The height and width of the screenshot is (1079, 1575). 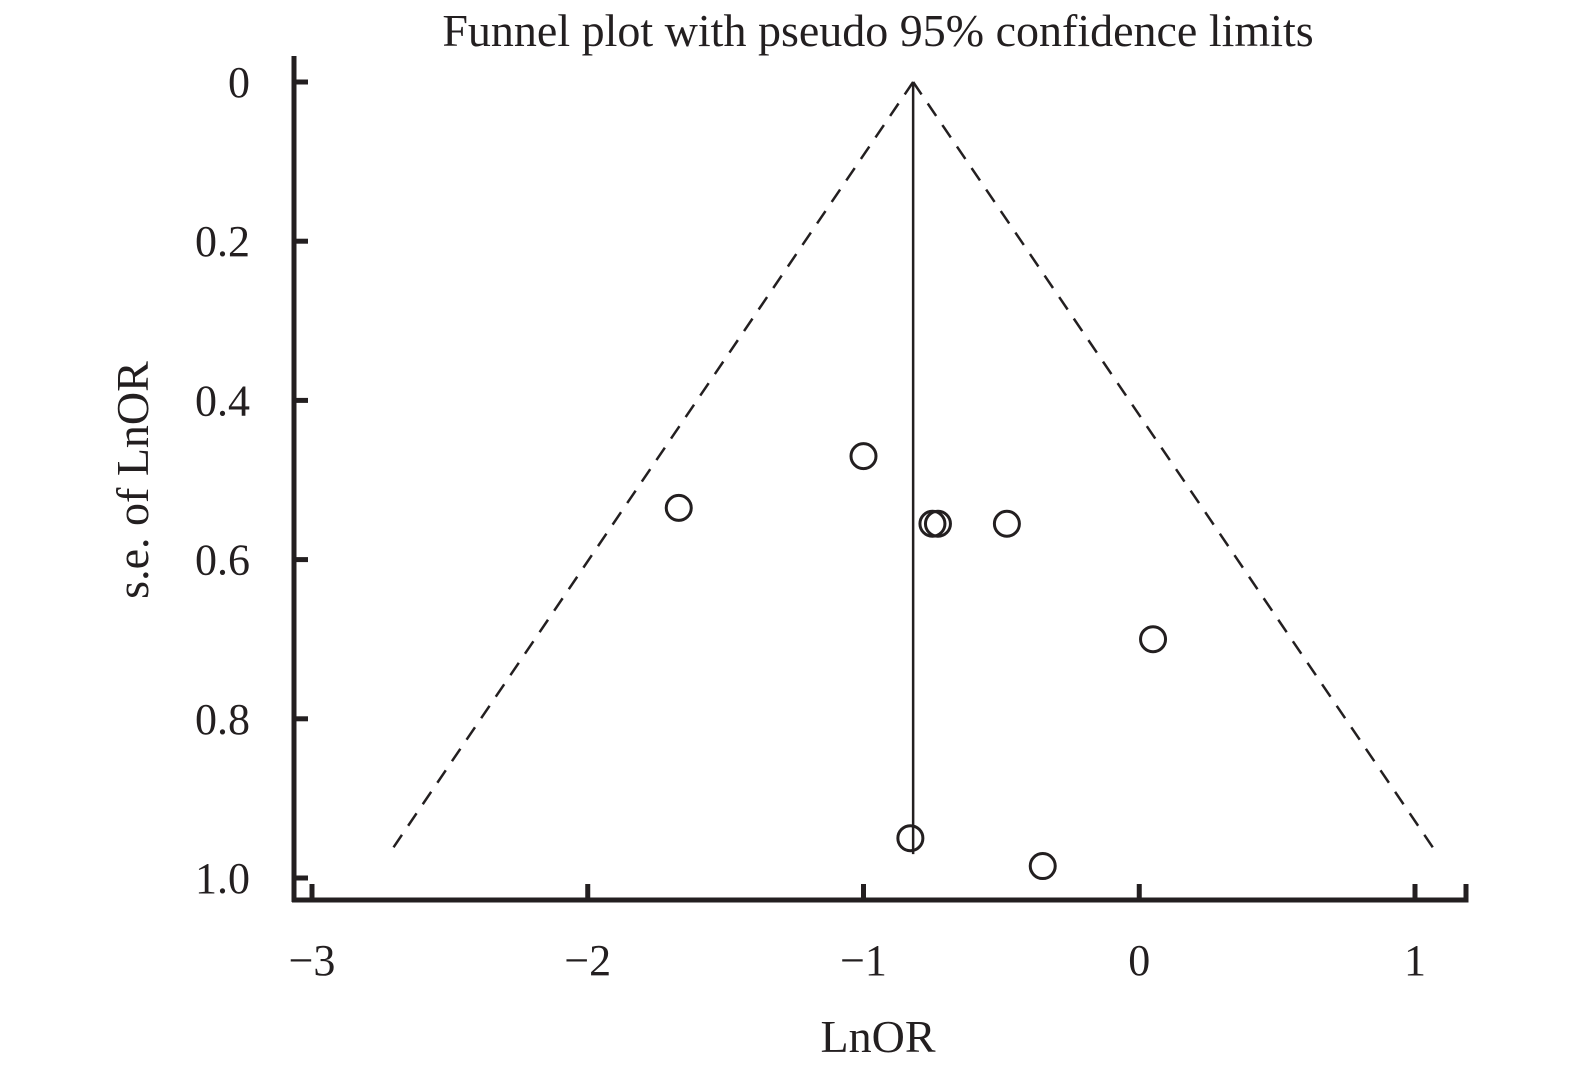 What do you see at coordinates (312, 960) in the screenshot?
I see `x-tick-label: −3` at bounding box center [312, 960].